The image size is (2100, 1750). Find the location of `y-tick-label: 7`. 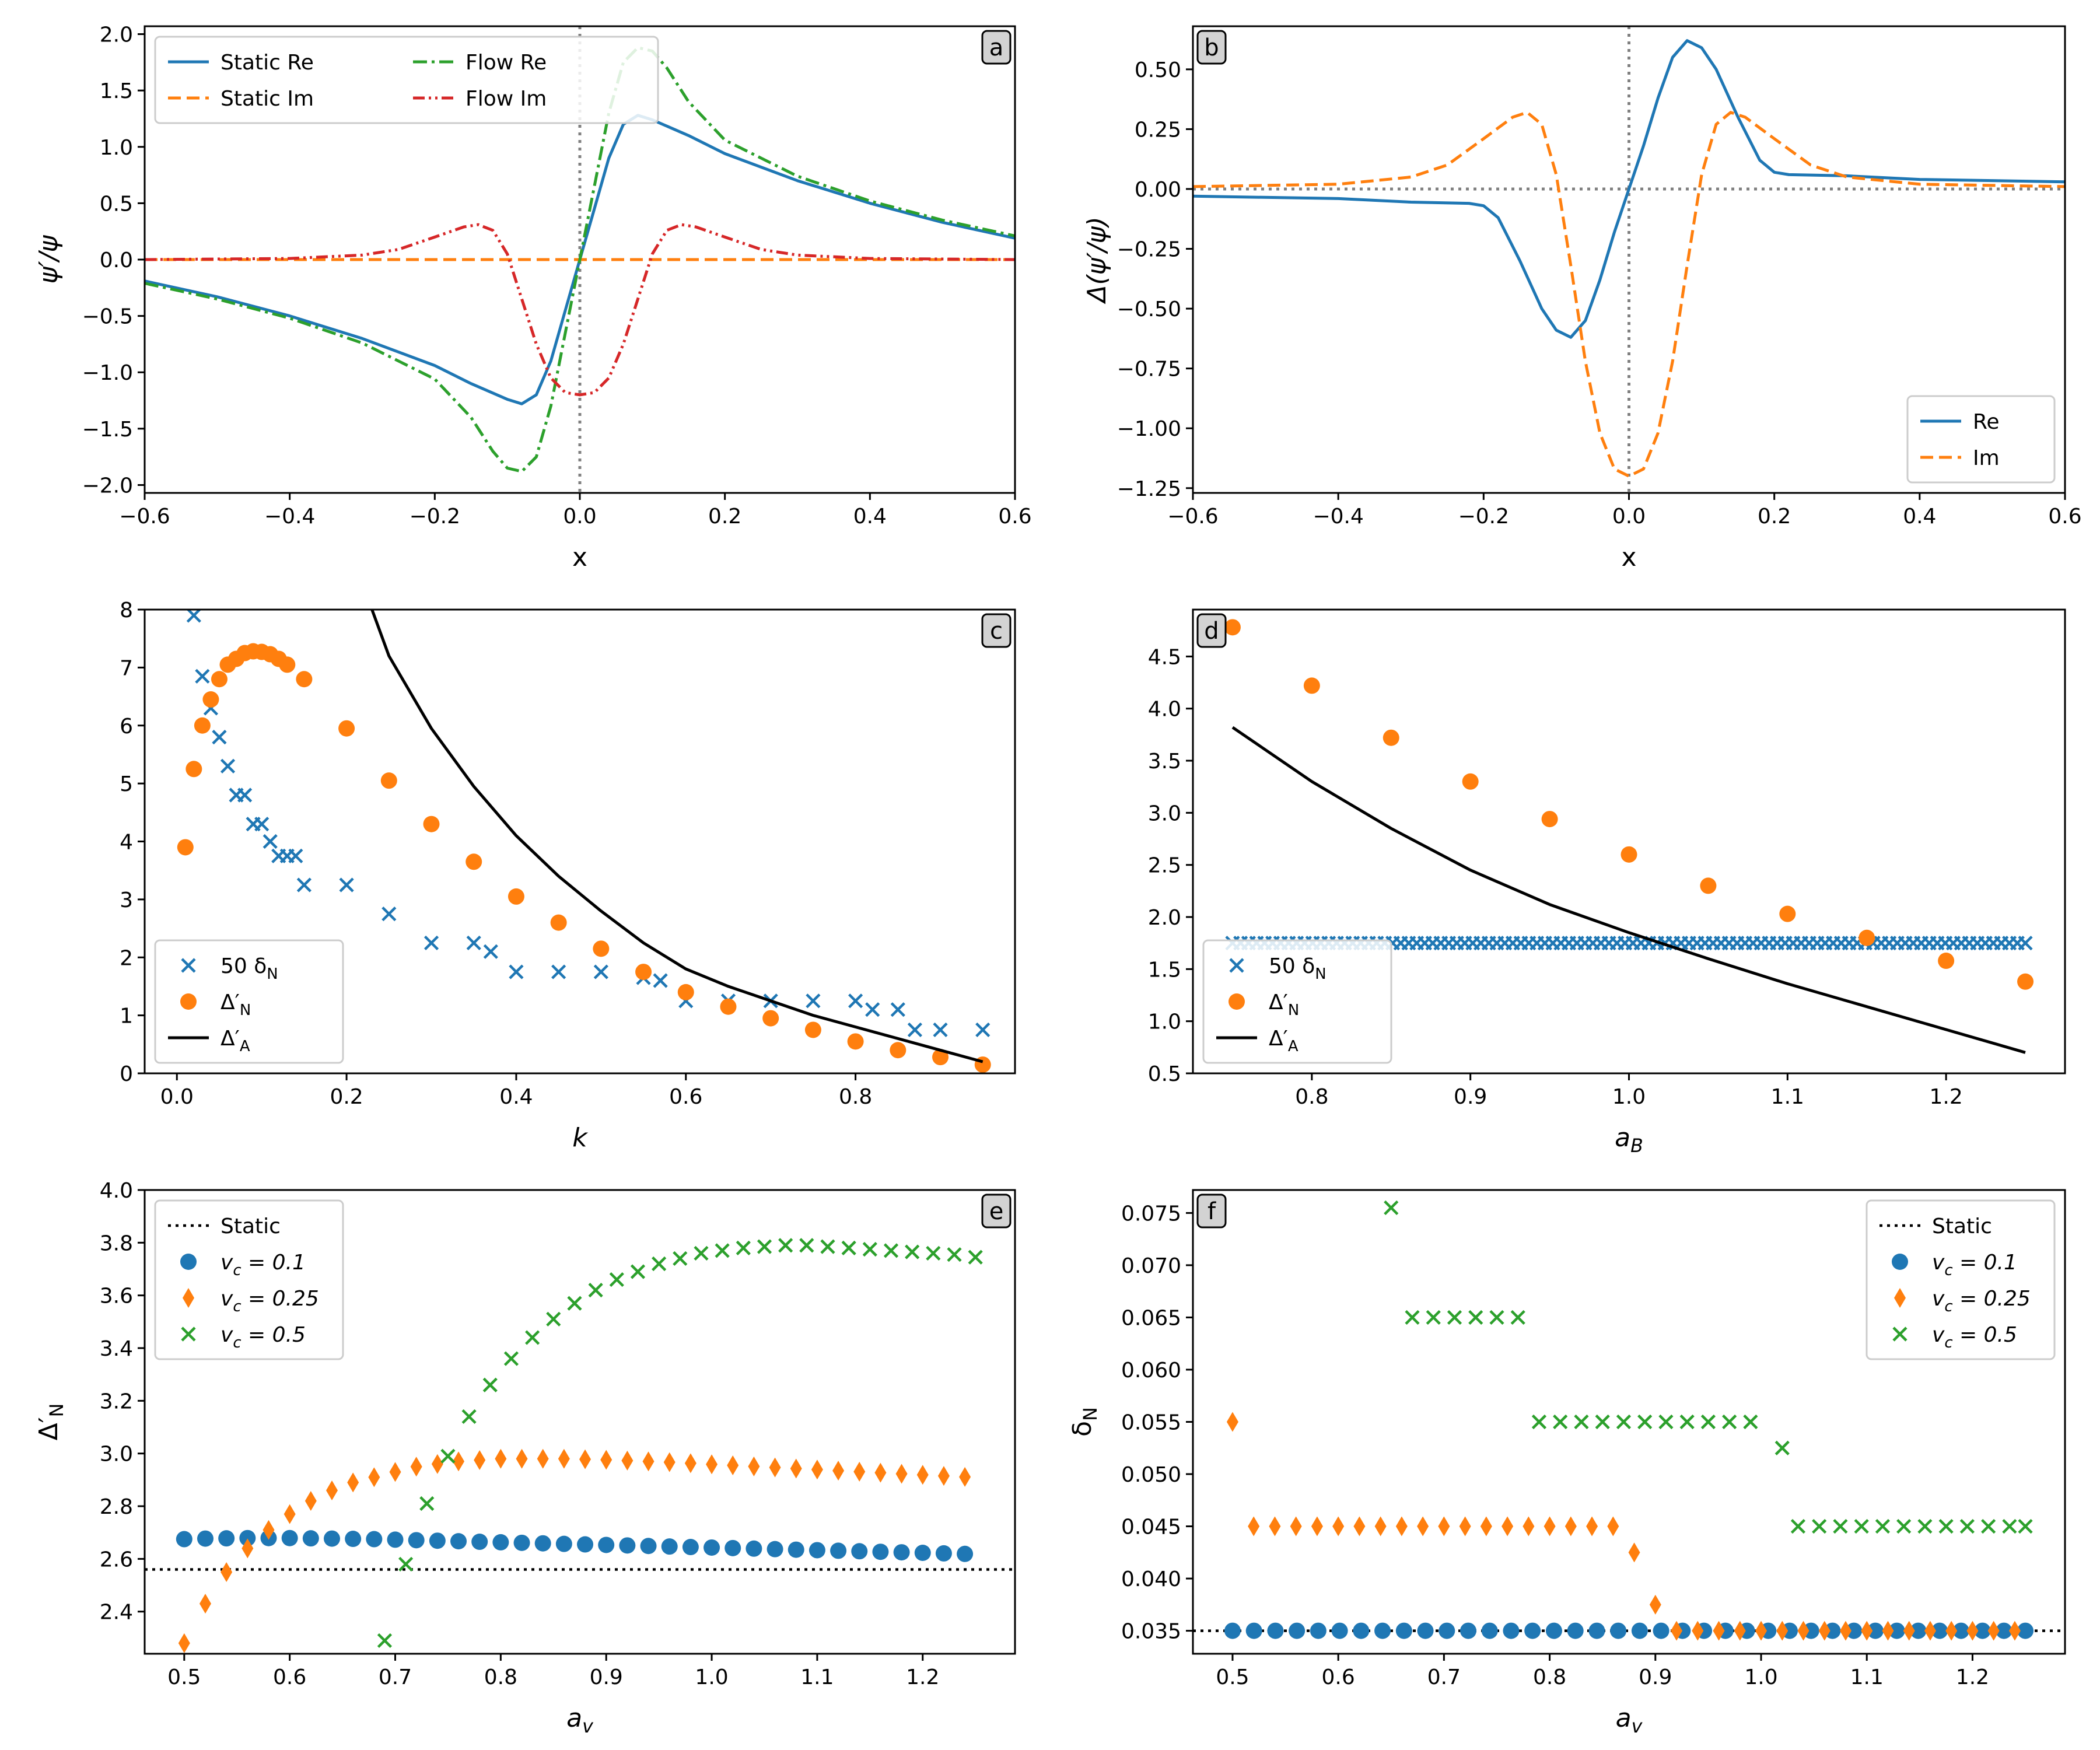

y-tick-label: 7 is located at coordinates (126, 668).